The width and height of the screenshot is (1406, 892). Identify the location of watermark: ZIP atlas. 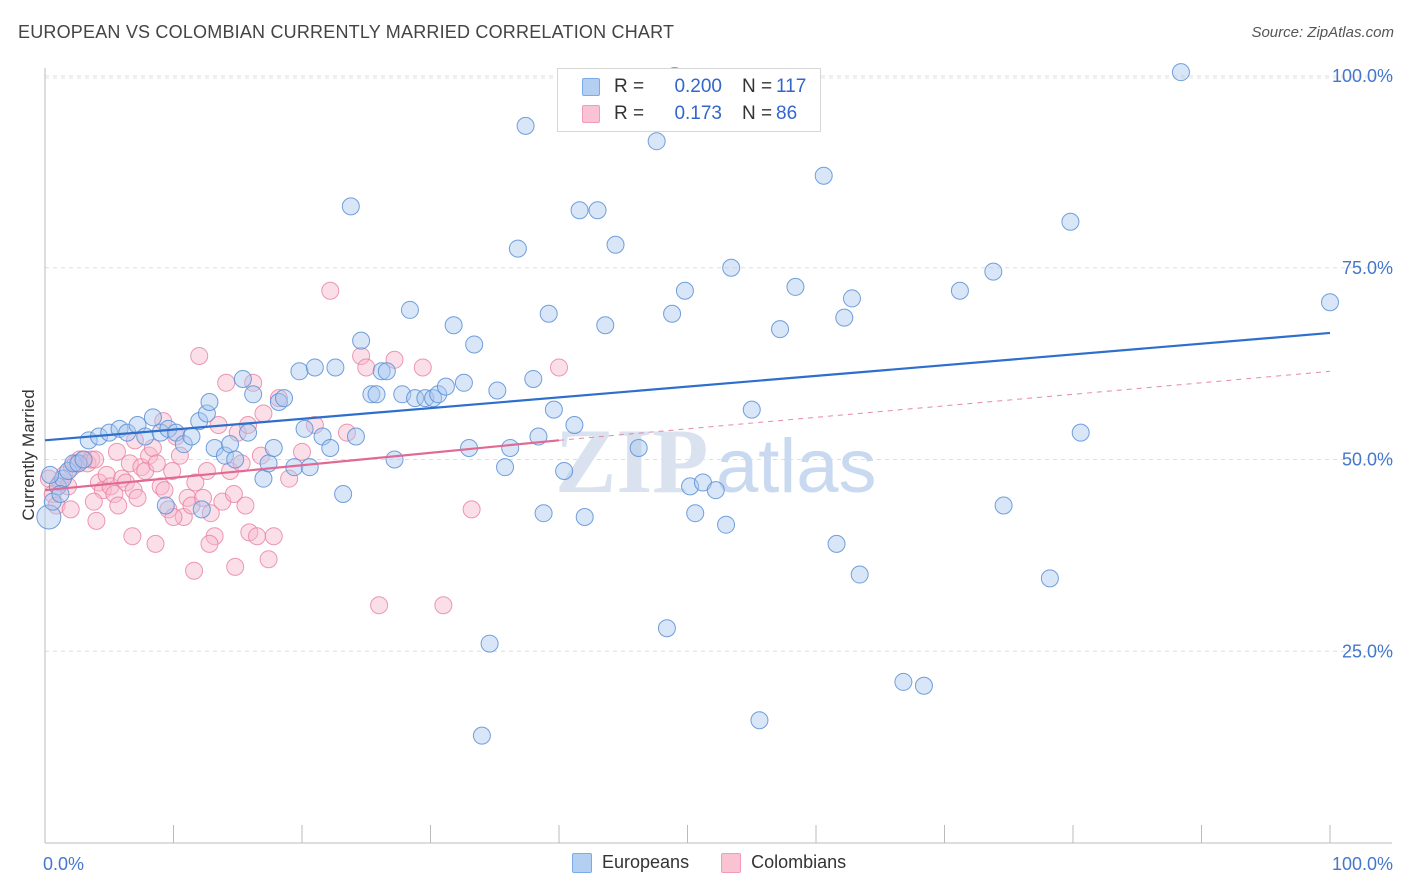
(716, 461).